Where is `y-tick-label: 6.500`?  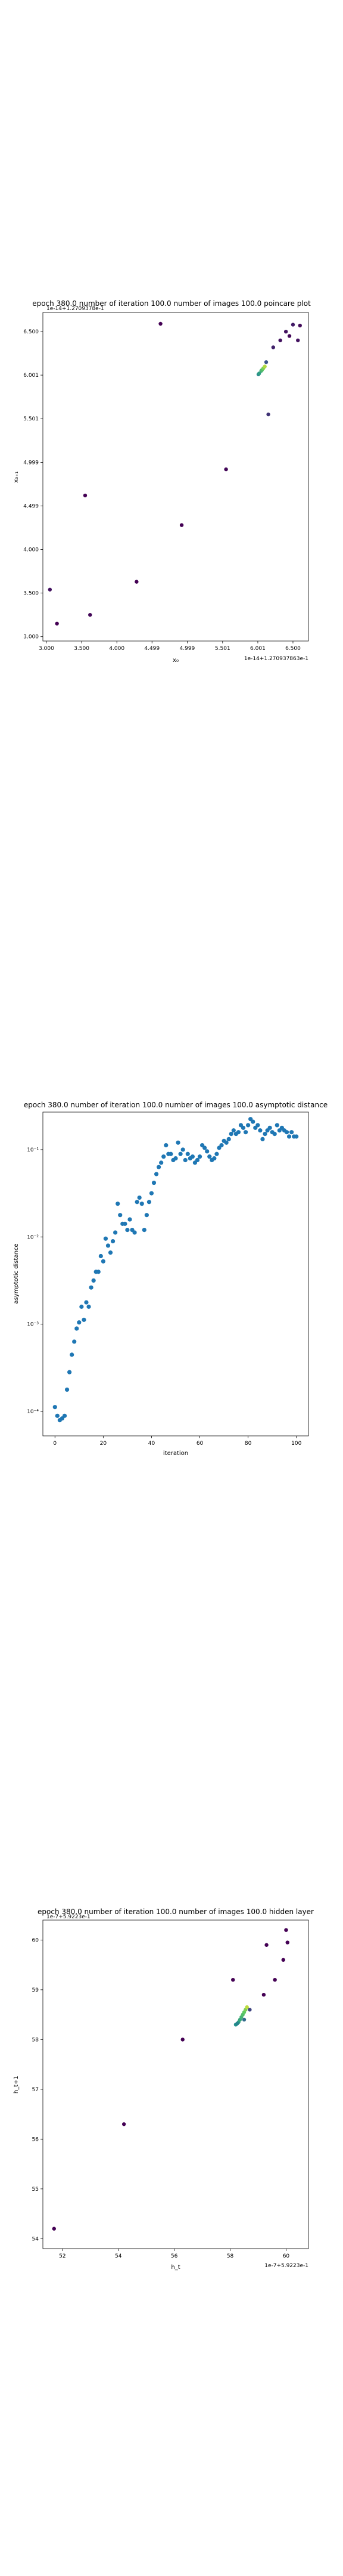
y-tick-label: 6.500 is located at coordinates (31, 332).